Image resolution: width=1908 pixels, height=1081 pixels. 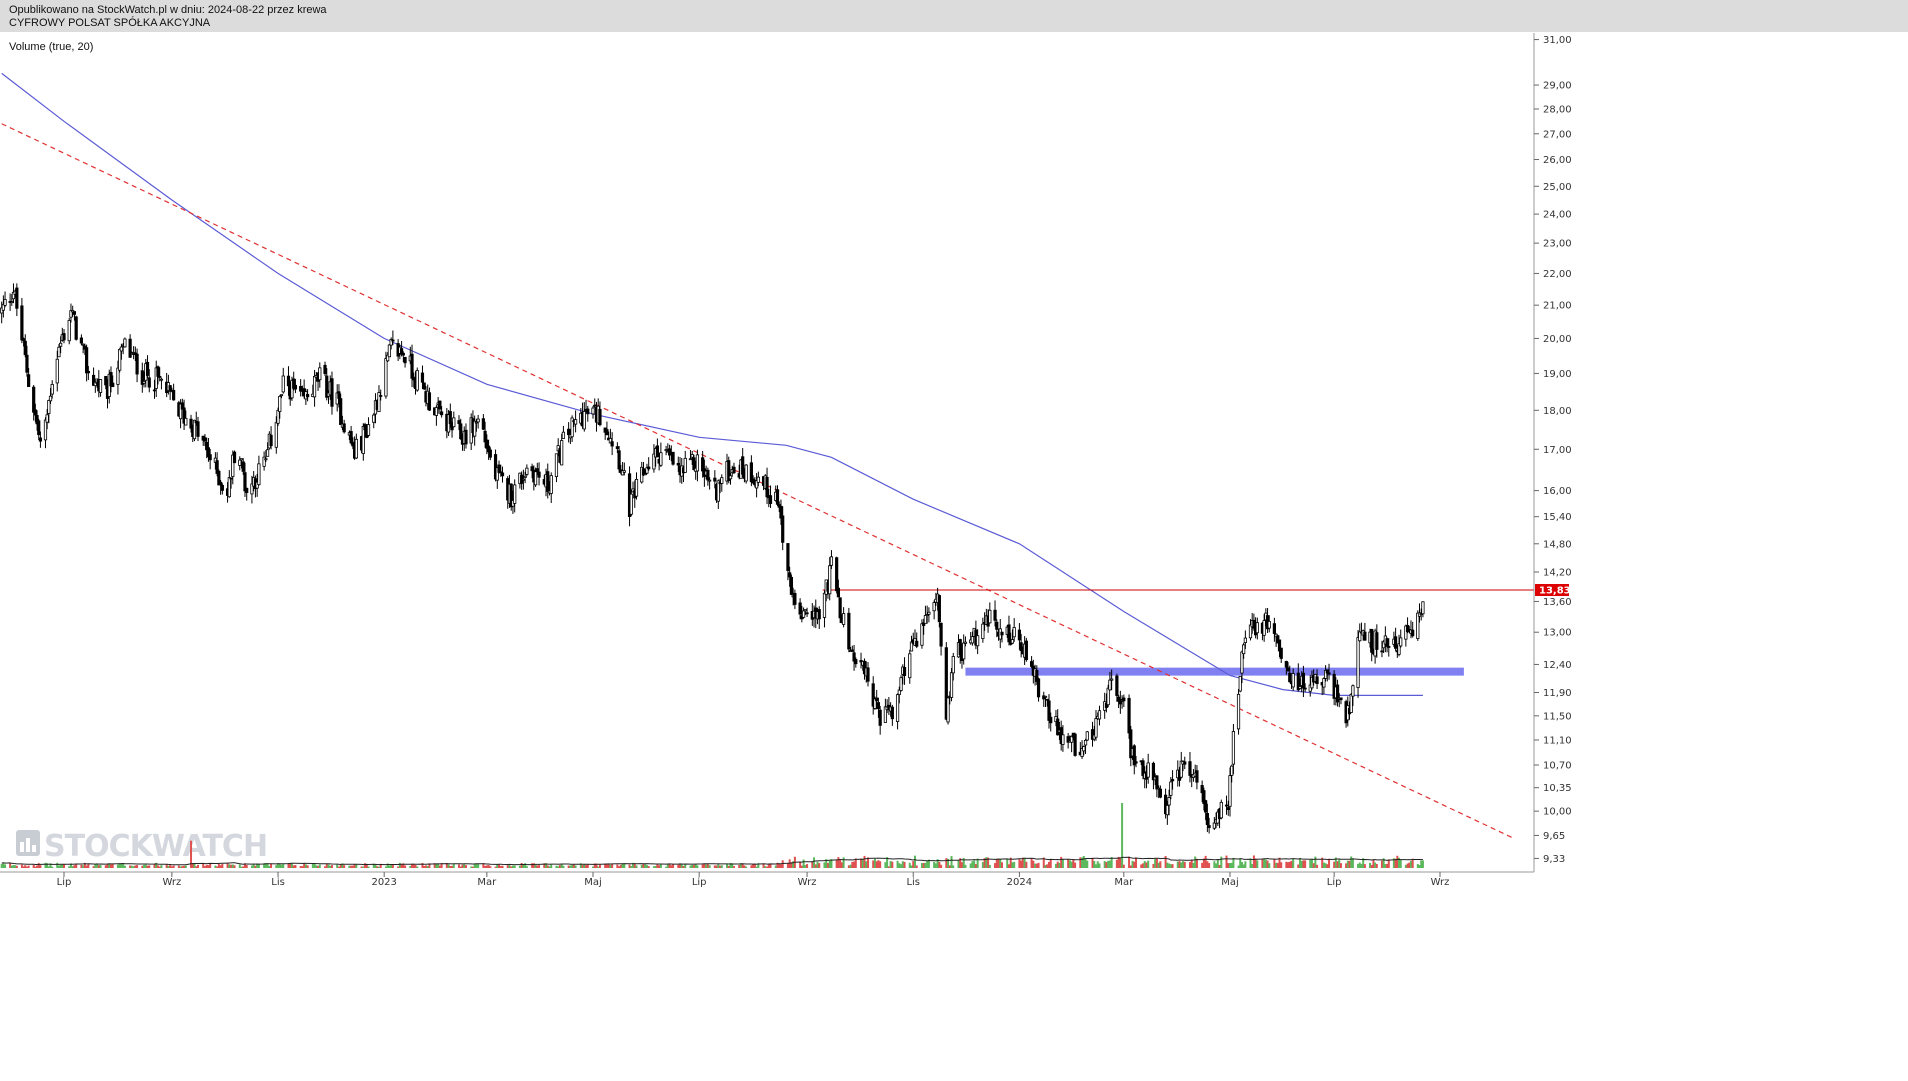 I want to click on y-tick-label: 15,40, so click(x=1557, y=517).